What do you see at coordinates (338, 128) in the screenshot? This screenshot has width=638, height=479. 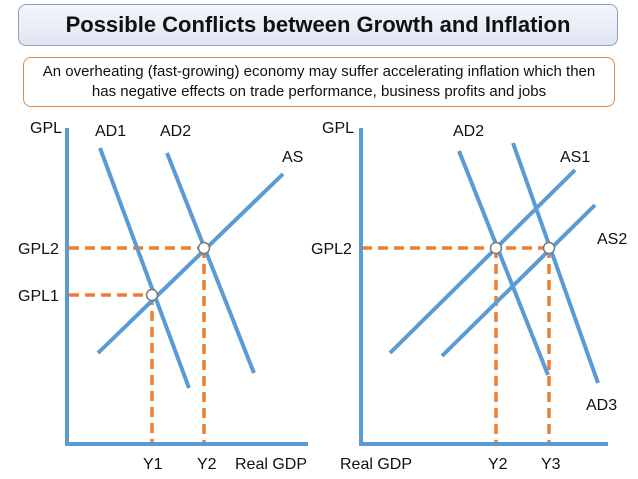 I see `right-y-axis-label: GPL` at bounding box center [338, 128].